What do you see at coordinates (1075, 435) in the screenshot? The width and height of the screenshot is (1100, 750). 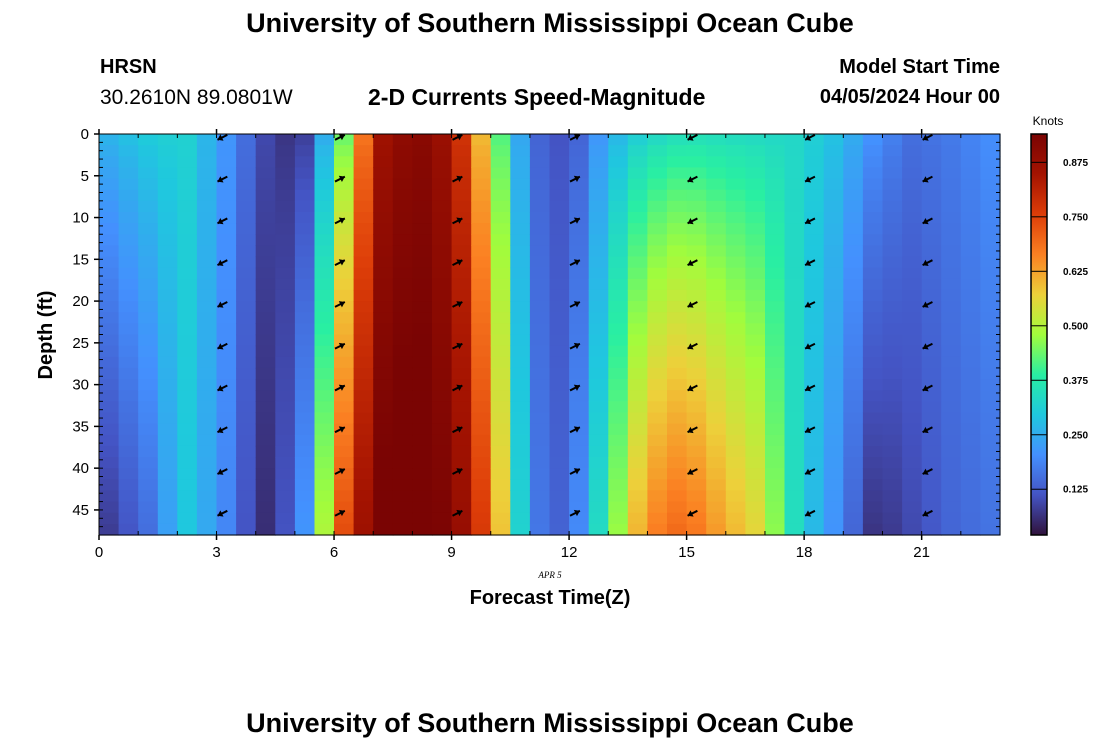 I see `colorbar-tick-label: 0.250` at bounding box center [1075, 435].